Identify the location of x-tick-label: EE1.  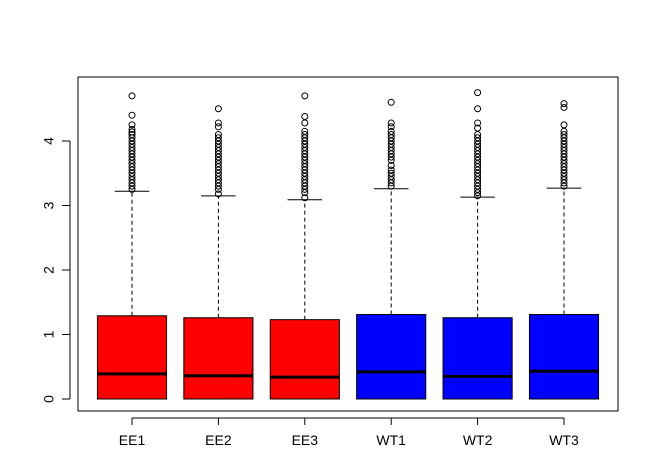
(132, 440).